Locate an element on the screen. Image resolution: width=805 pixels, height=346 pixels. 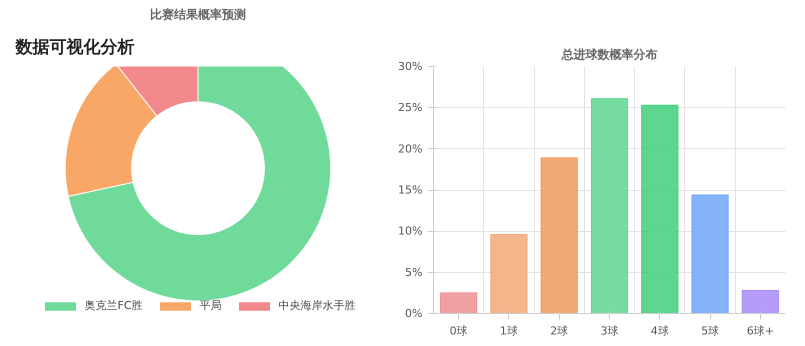
legend-label: 奥克兰FC胜 is located at coordinates (113, 305).